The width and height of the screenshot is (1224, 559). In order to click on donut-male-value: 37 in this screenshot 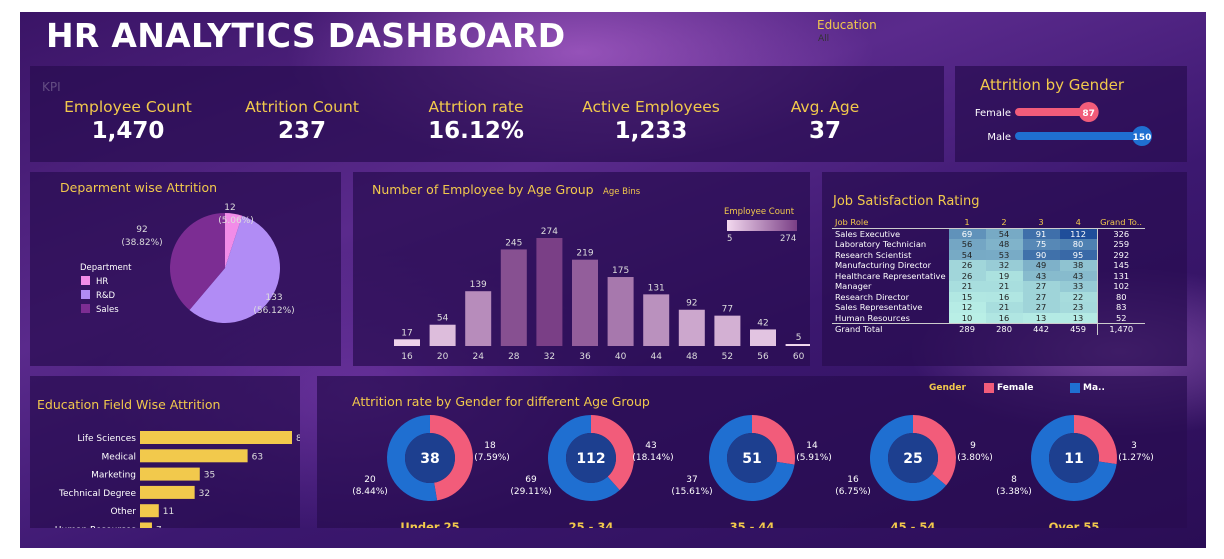, I will do `click(691, 480)`.